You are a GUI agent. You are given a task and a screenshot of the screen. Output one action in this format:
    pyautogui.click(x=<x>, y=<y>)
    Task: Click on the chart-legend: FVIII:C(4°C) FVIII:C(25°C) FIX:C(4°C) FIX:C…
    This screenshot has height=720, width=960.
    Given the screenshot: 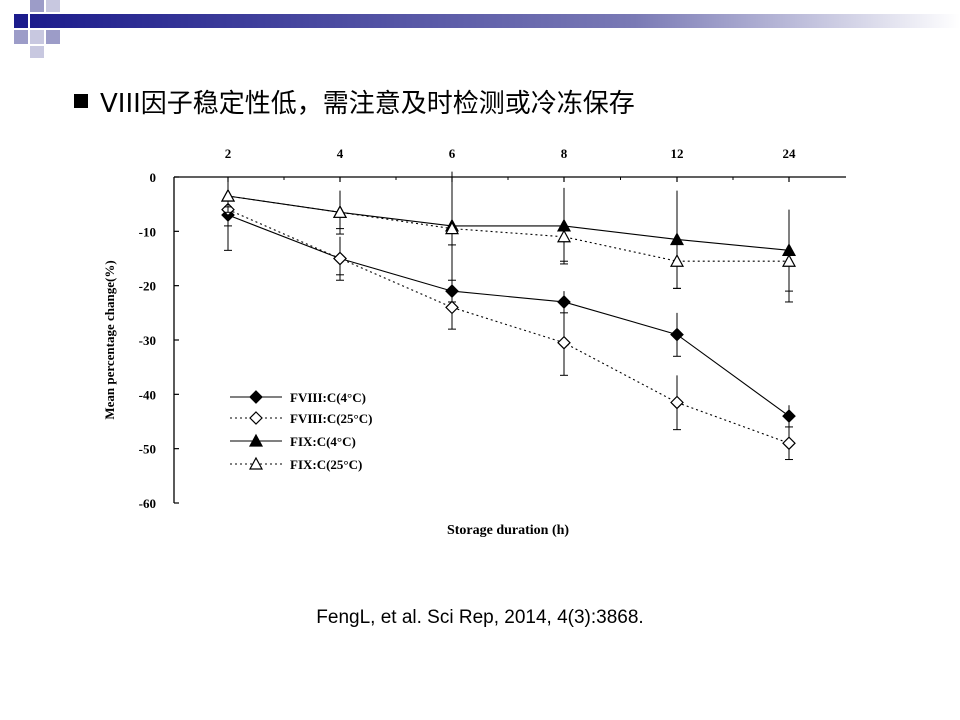 What is the action you would take?
    pyautogui.click(x=301, y=431)
    